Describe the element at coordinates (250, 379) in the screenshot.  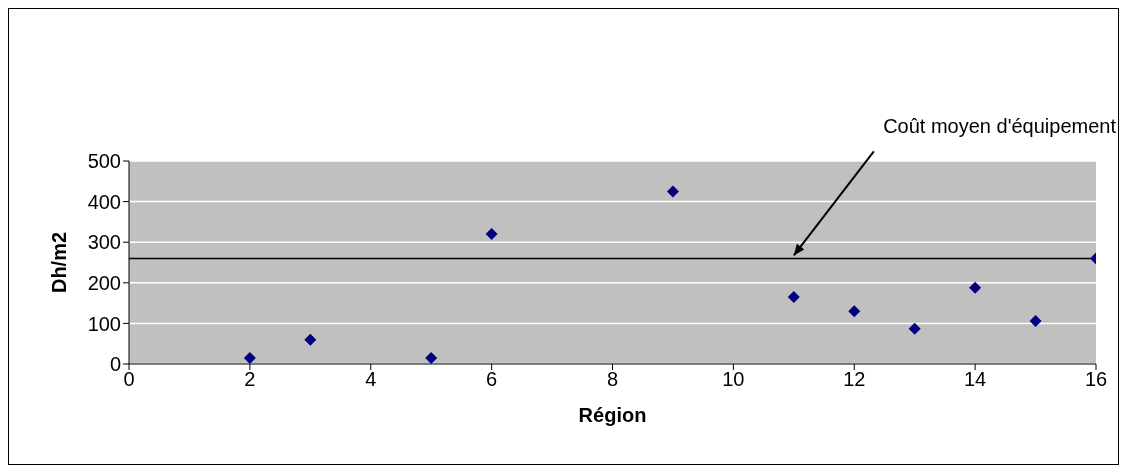
I see `x-tick-label: 2` at that location.